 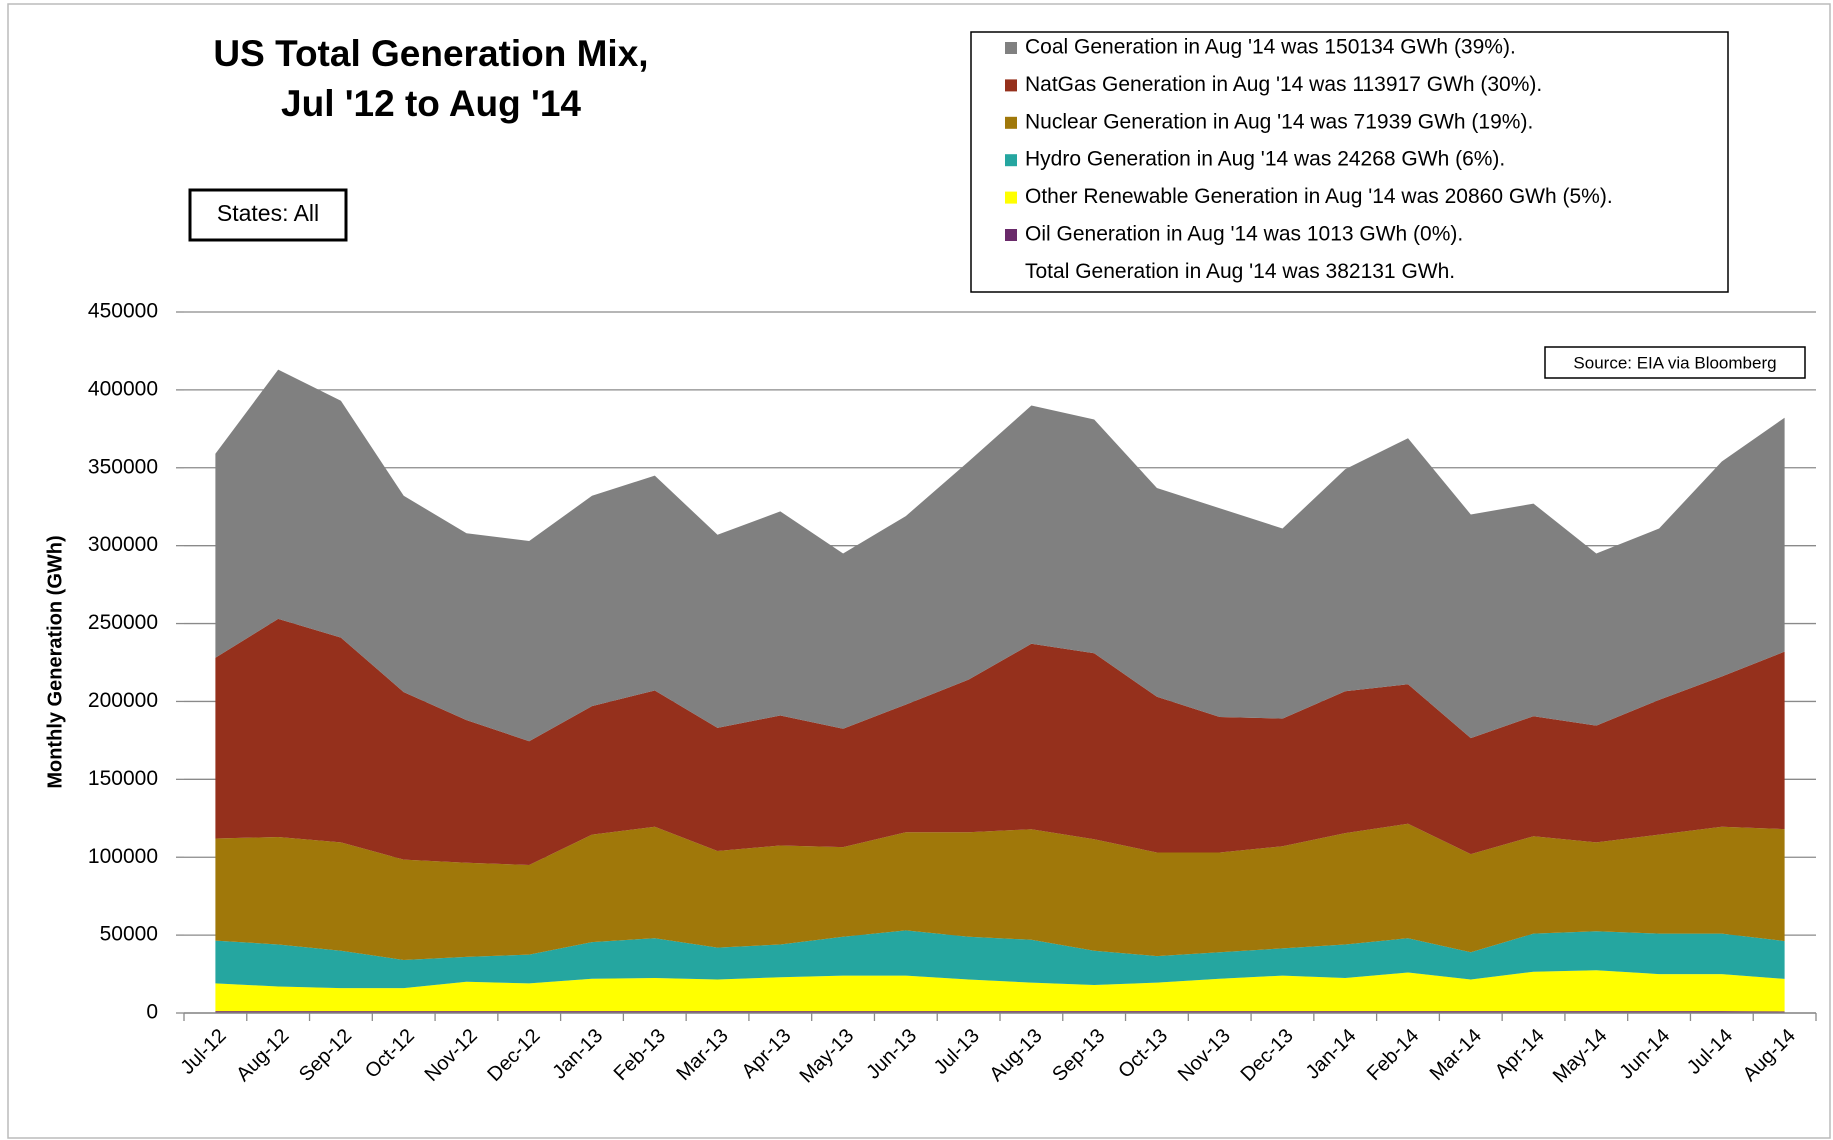 What do you see at coordinates (129, 934) in the screenshot?
I see `y-tick-label: 50000` at bounding box center [129, 934].